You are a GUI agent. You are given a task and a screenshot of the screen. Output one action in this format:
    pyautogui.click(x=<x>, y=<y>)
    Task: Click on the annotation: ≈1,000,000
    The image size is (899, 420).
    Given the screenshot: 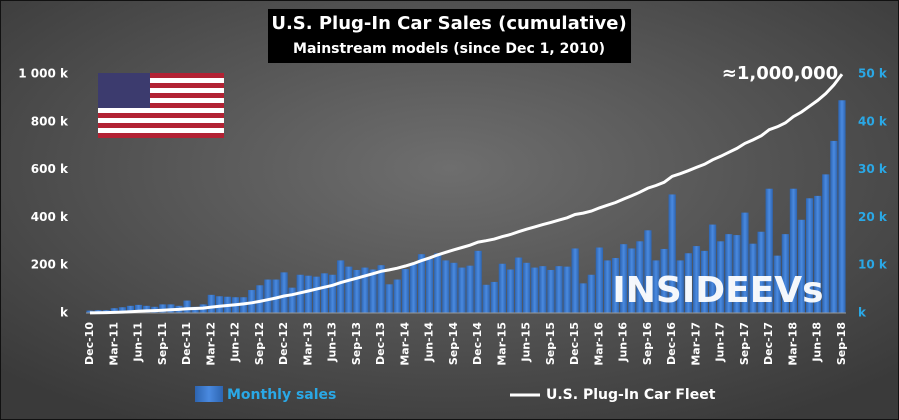 What is the action you would take?
    pyautogui.click(x=780, y=73)
    